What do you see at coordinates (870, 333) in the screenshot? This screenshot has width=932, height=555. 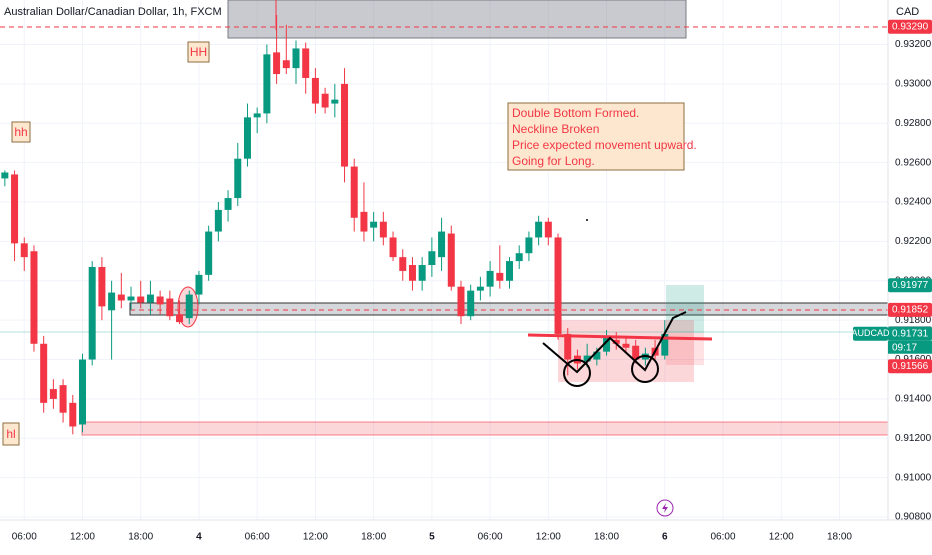 I see `symbol-label: AUDCAD` at bounding box center [870, 333].